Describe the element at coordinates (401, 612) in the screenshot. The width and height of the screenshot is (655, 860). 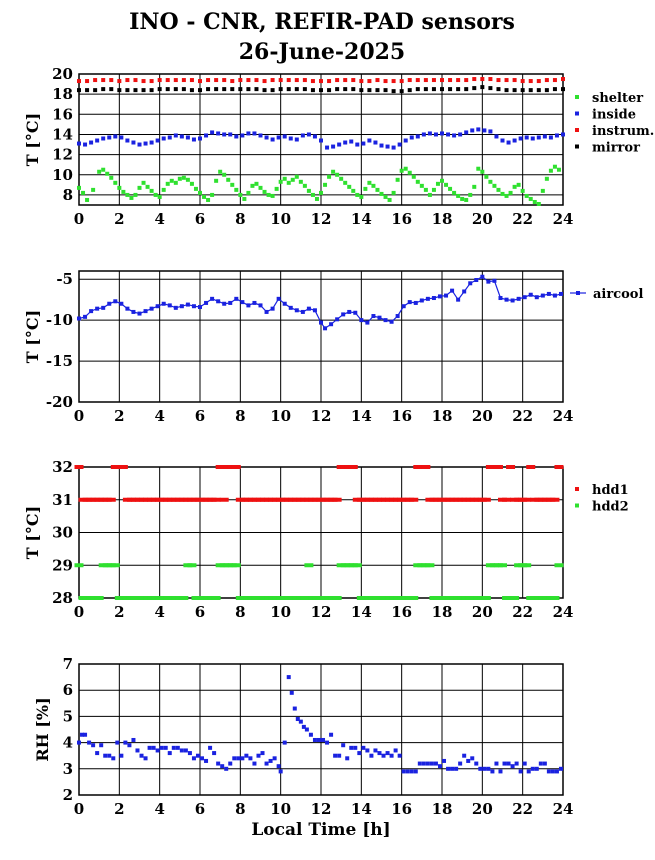
I see `x-tick-label: 16` at that location.